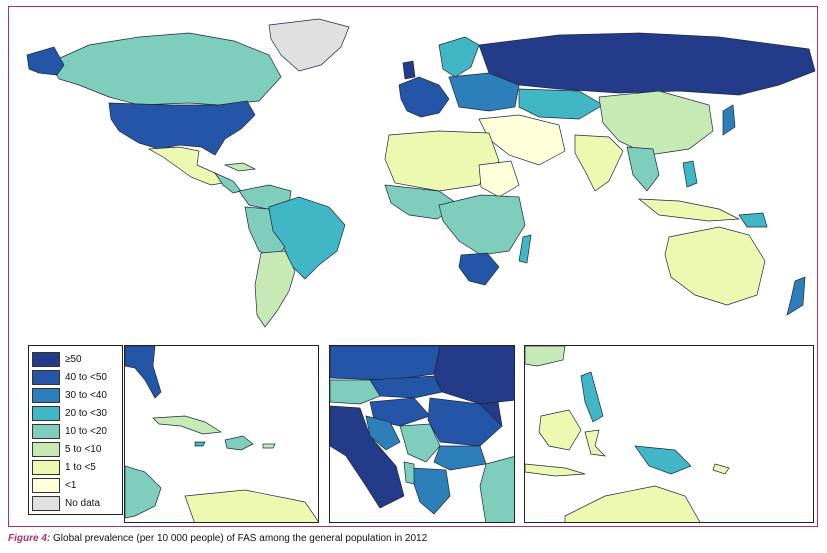  Describe the element at coordinates (721, 469) in the screenshot. I see `region-solomon` at that location.